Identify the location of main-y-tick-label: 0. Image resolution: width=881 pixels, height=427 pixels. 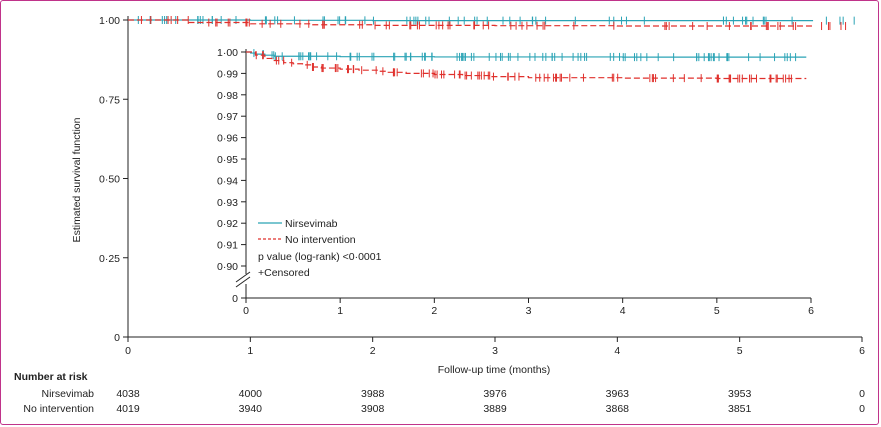
(117, 338).